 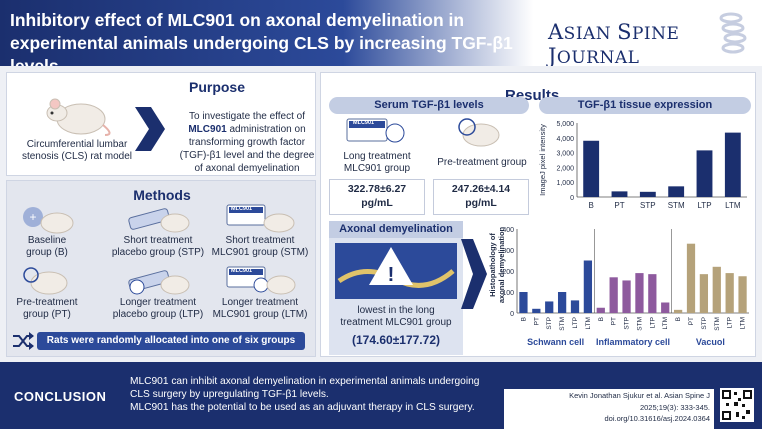 What do you see at coordinates (633, 342) in the screenshot?
I see `histo-panel-label: Inflammatory cell` at bounding box center [633, 342].